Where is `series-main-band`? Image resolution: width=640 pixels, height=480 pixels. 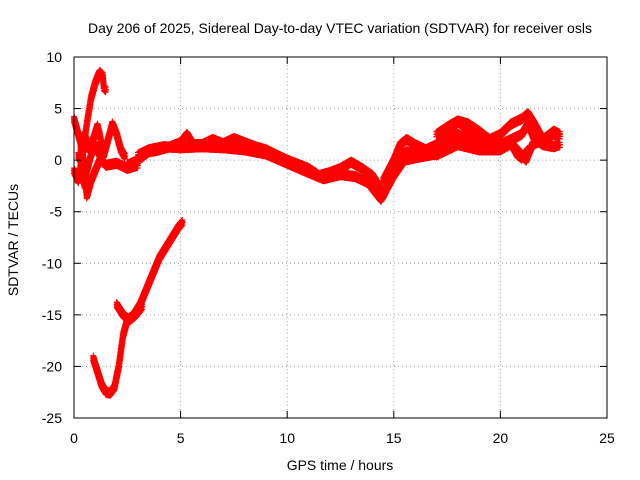 series-main-band is located at coordinates (344, 159).